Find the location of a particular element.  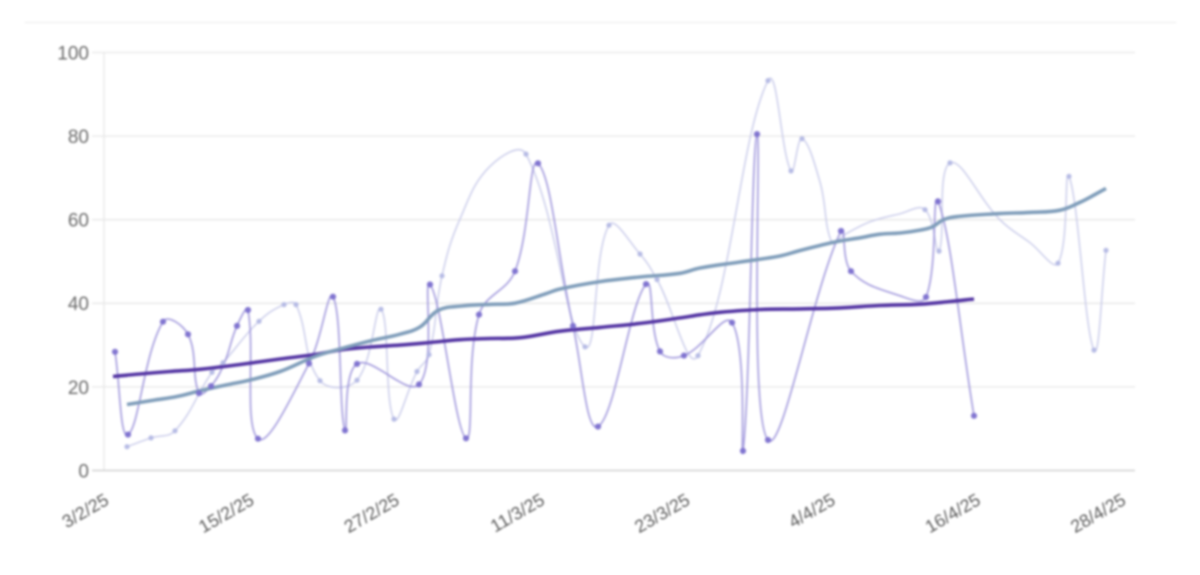

svg-text: 0 is located at coordinates (83, 471).